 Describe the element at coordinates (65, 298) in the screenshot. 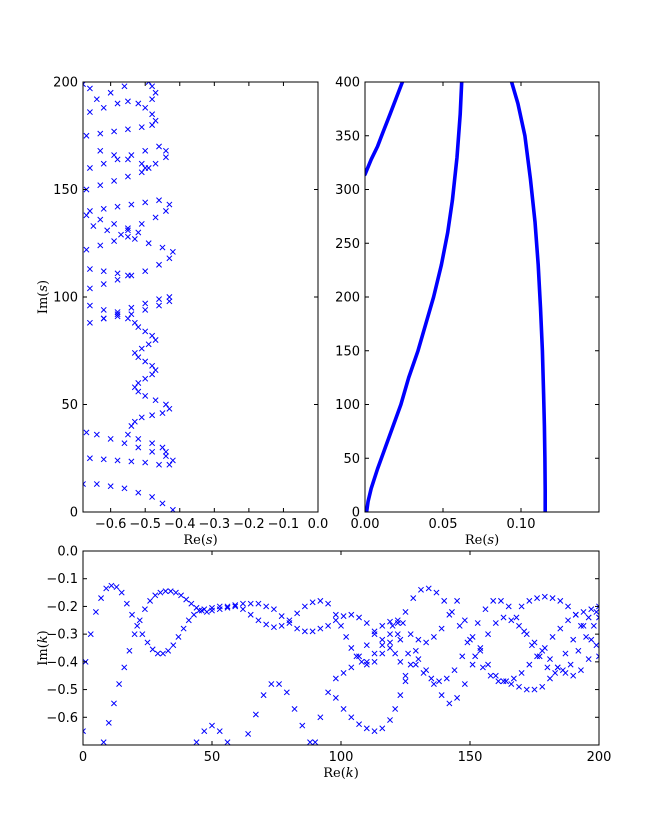

I see `y-tick-label: 100` at that location.